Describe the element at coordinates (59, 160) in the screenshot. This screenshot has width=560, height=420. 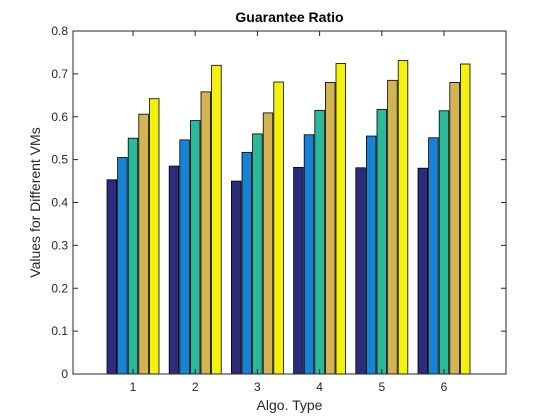
I see `y-tick-label: 0.5` at that location.